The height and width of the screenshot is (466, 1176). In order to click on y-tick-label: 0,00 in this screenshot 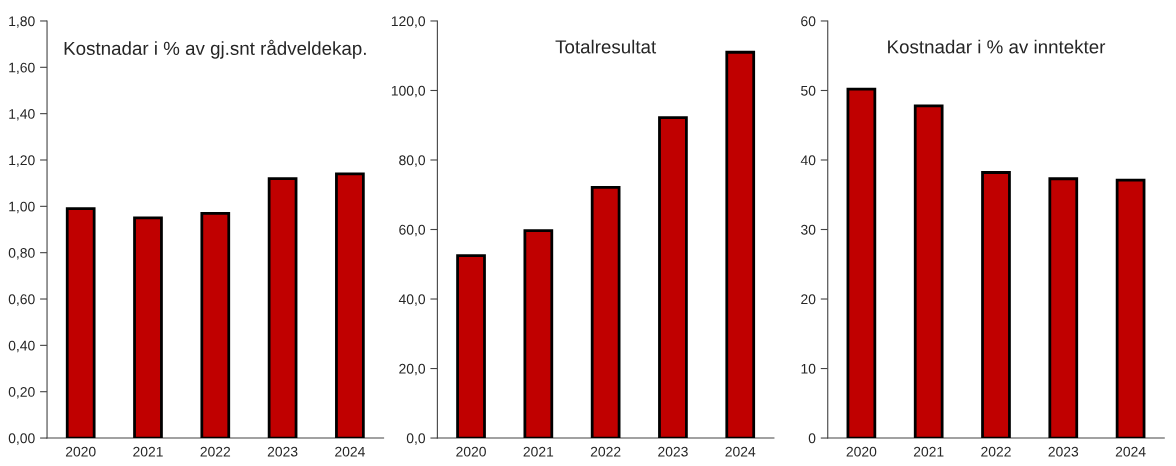, I will do `click(21, 439)`.